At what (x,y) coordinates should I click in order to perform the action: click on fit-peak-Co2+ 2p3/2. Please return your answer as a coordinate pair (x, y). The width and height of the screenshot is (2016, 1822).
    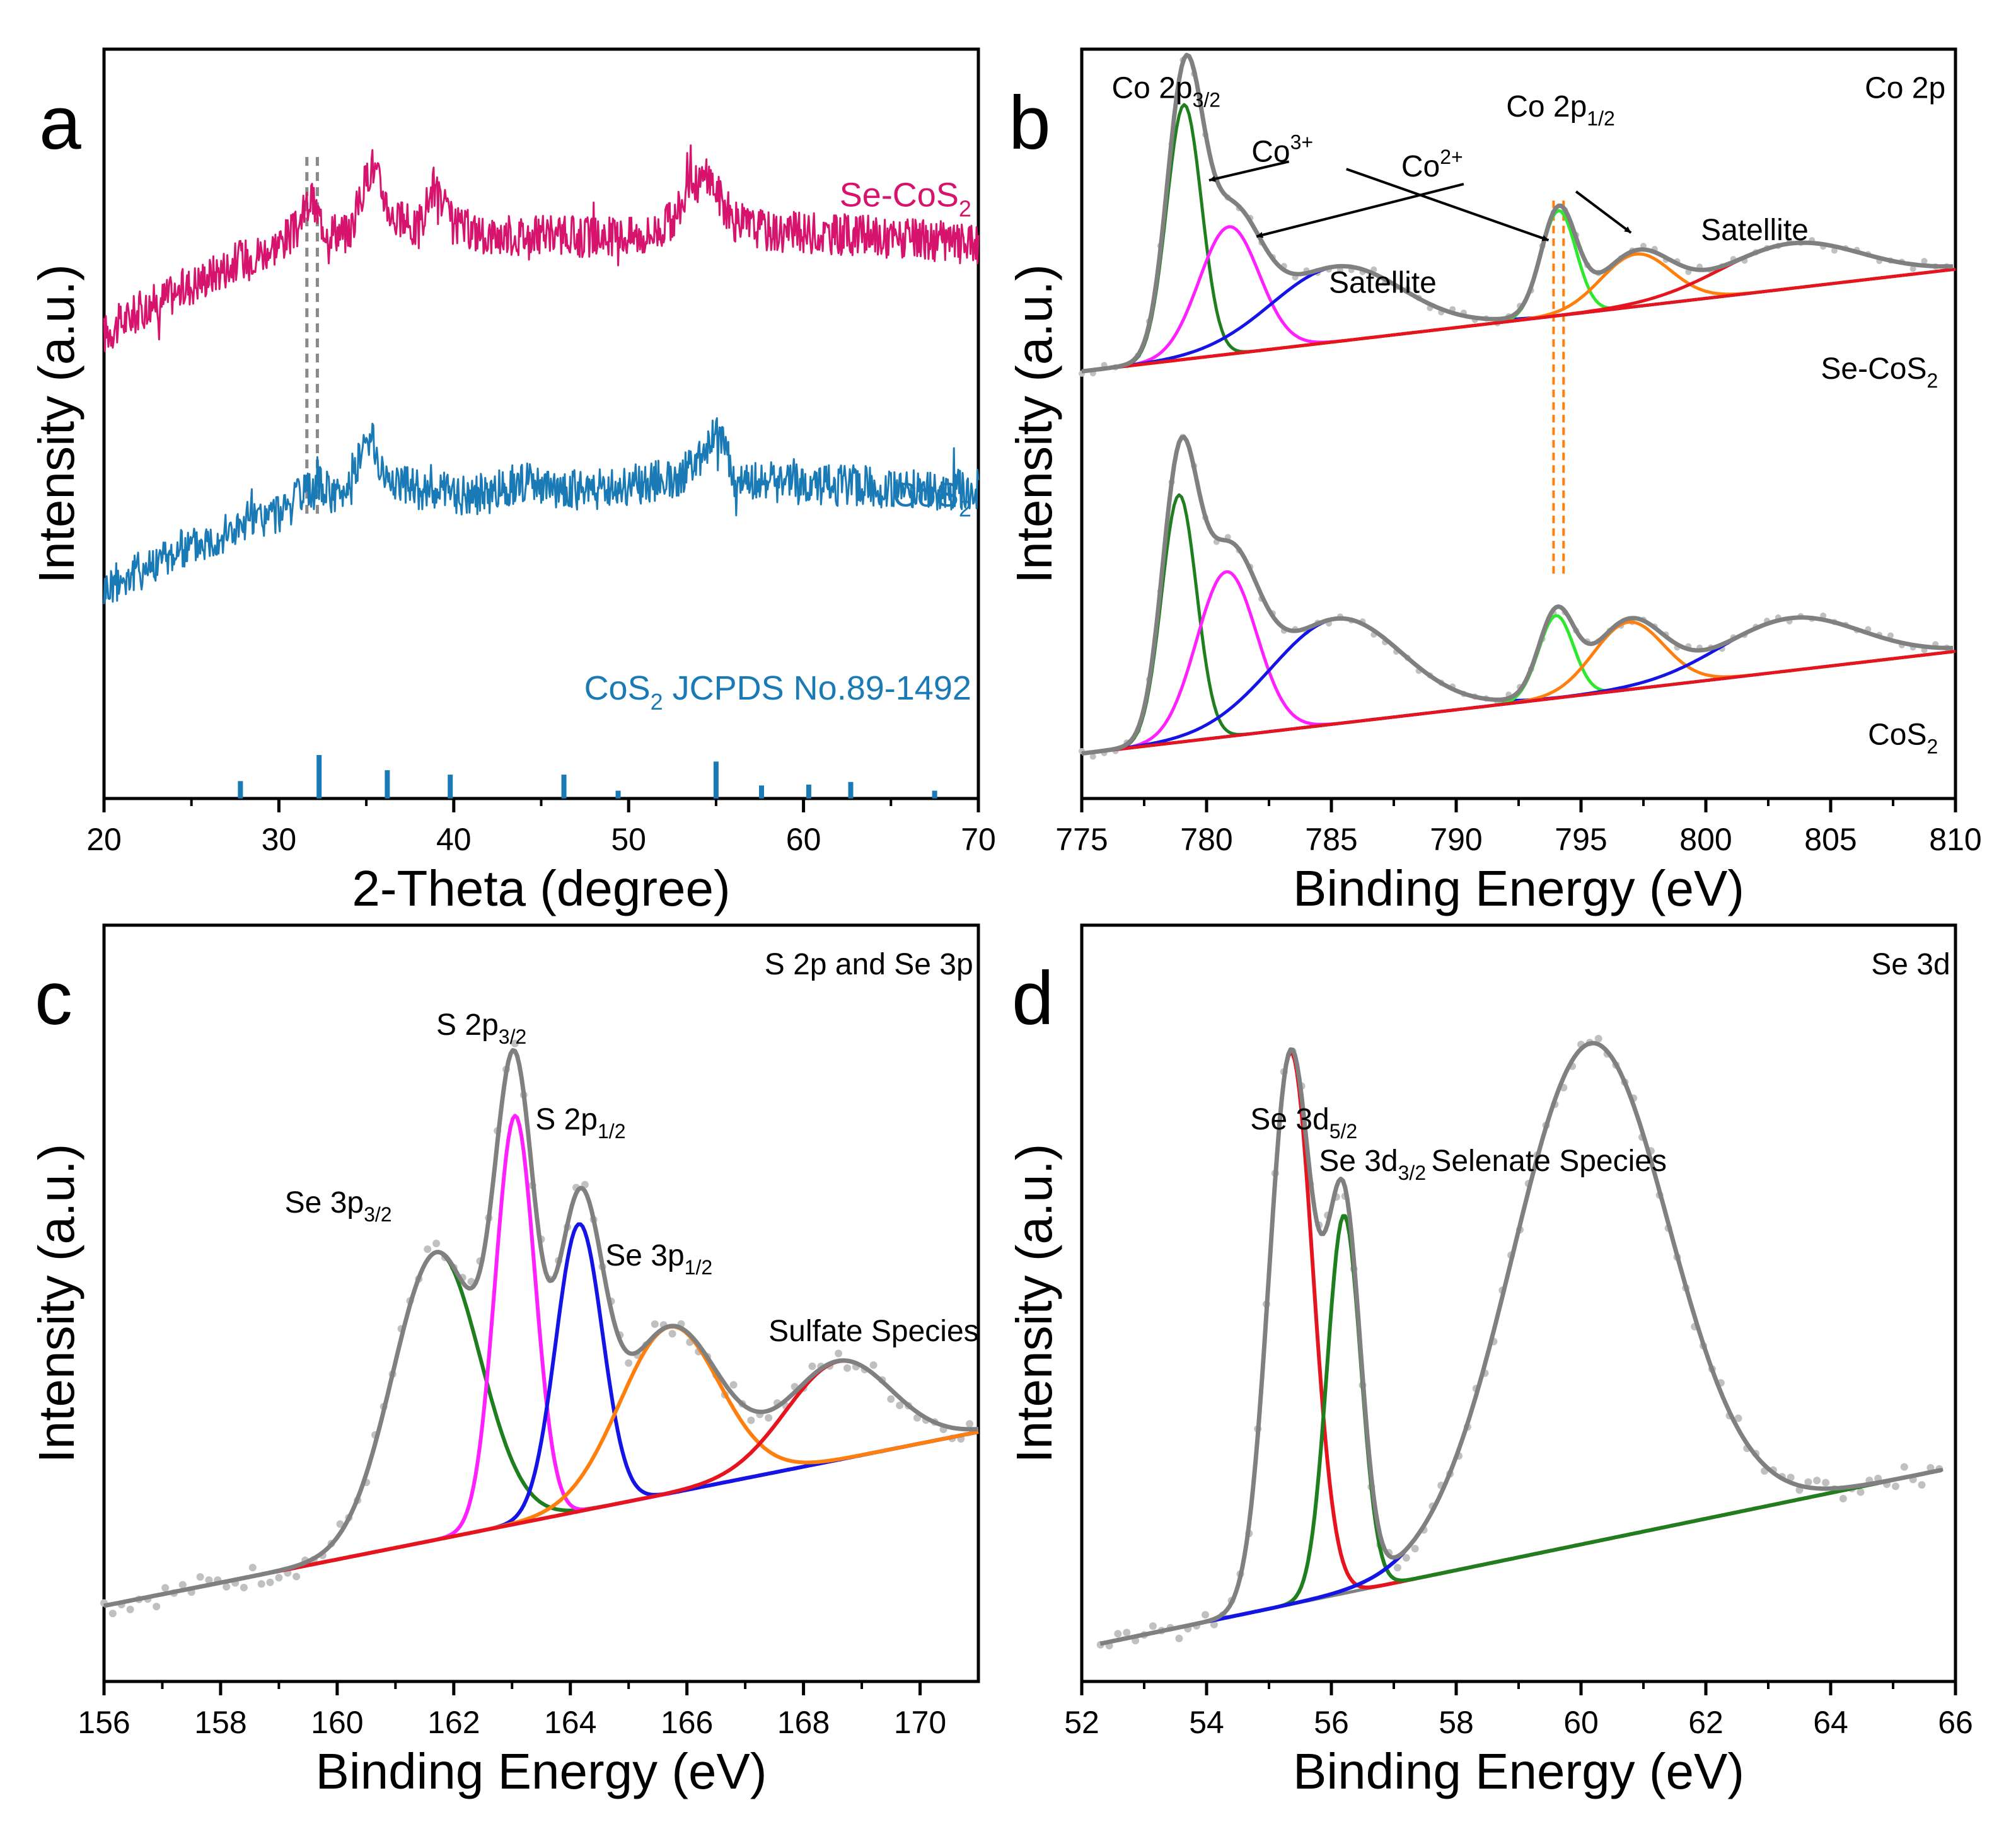
    Looking at the image, I should click on (1517, 663).